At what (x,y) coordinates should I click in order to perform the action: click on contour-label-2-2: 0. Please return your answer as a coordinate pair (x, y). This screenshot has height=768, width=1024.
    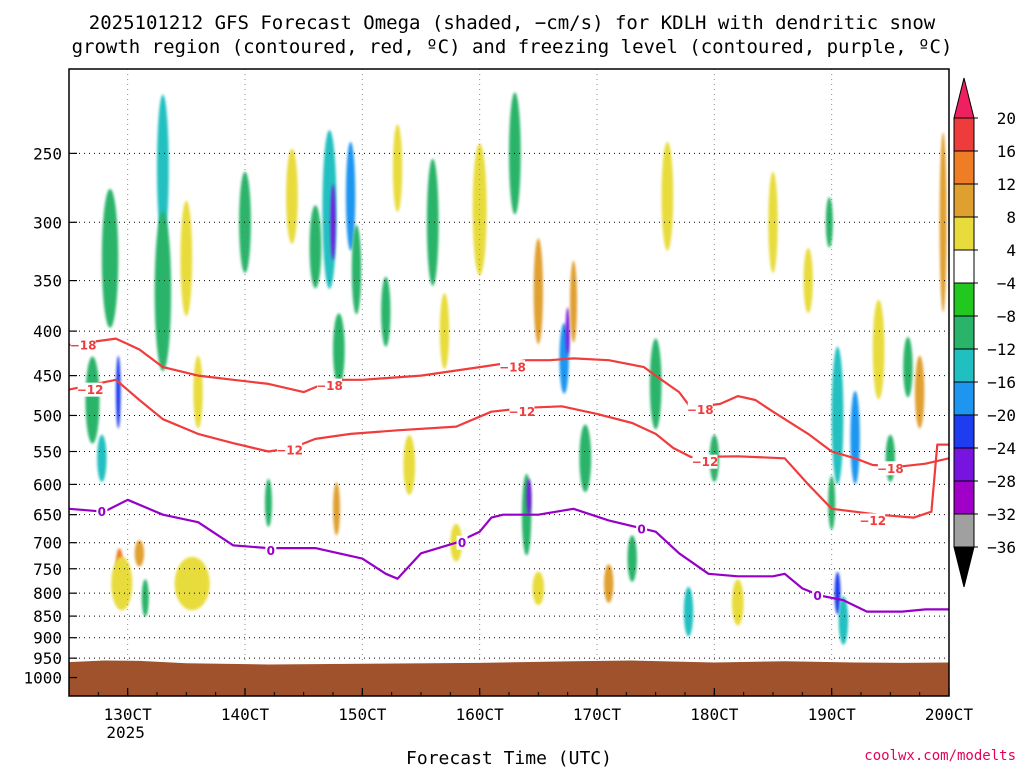
    Looking at the image, I should click on (462, 543).